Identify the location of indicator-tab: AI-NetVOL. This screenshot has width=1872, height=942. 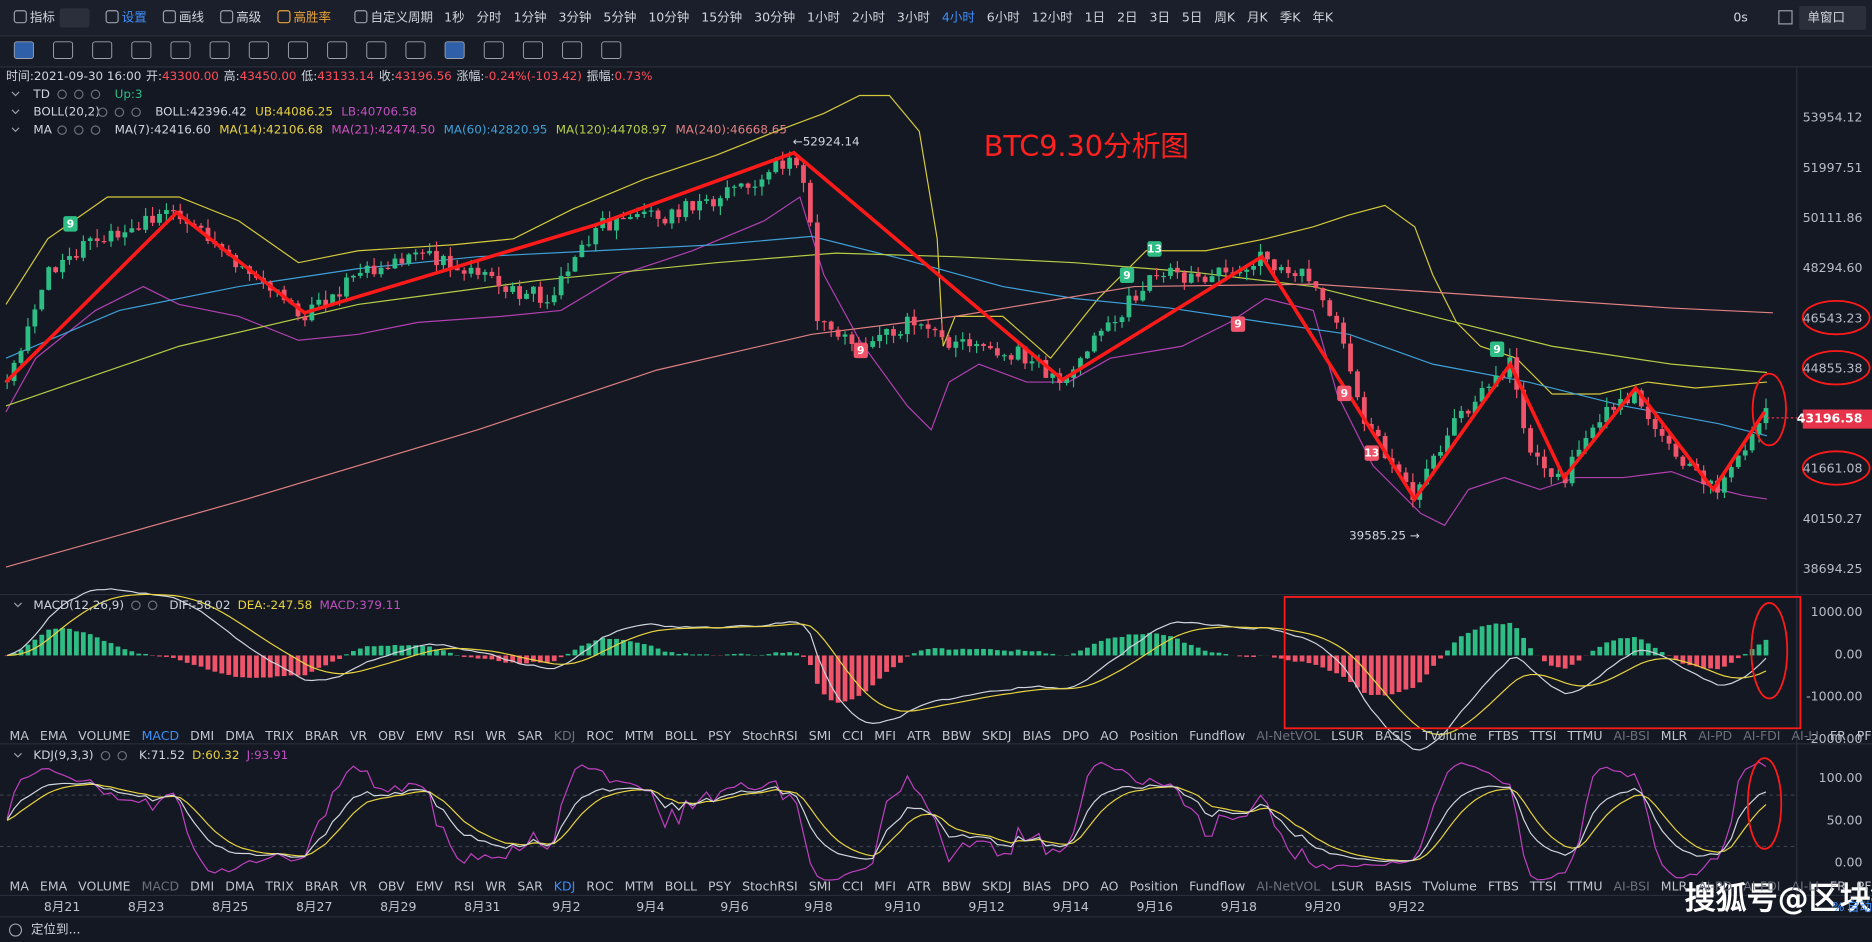
(1288, 735).